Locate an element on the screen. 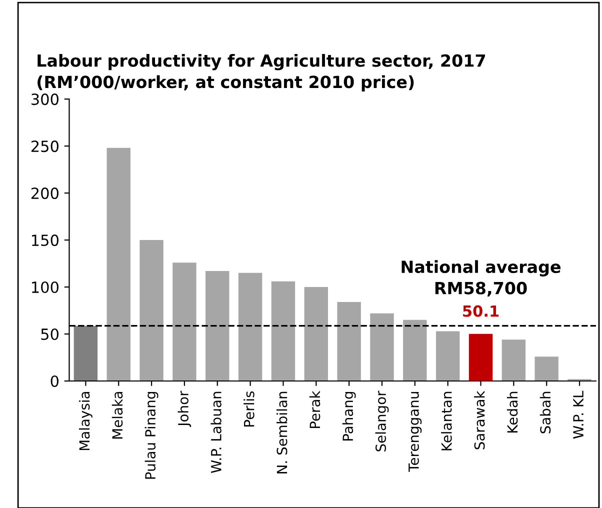 The width and height of the screenshot is (602, 508). x-tick-label: Terengganu is located at coordinates (415, 432).